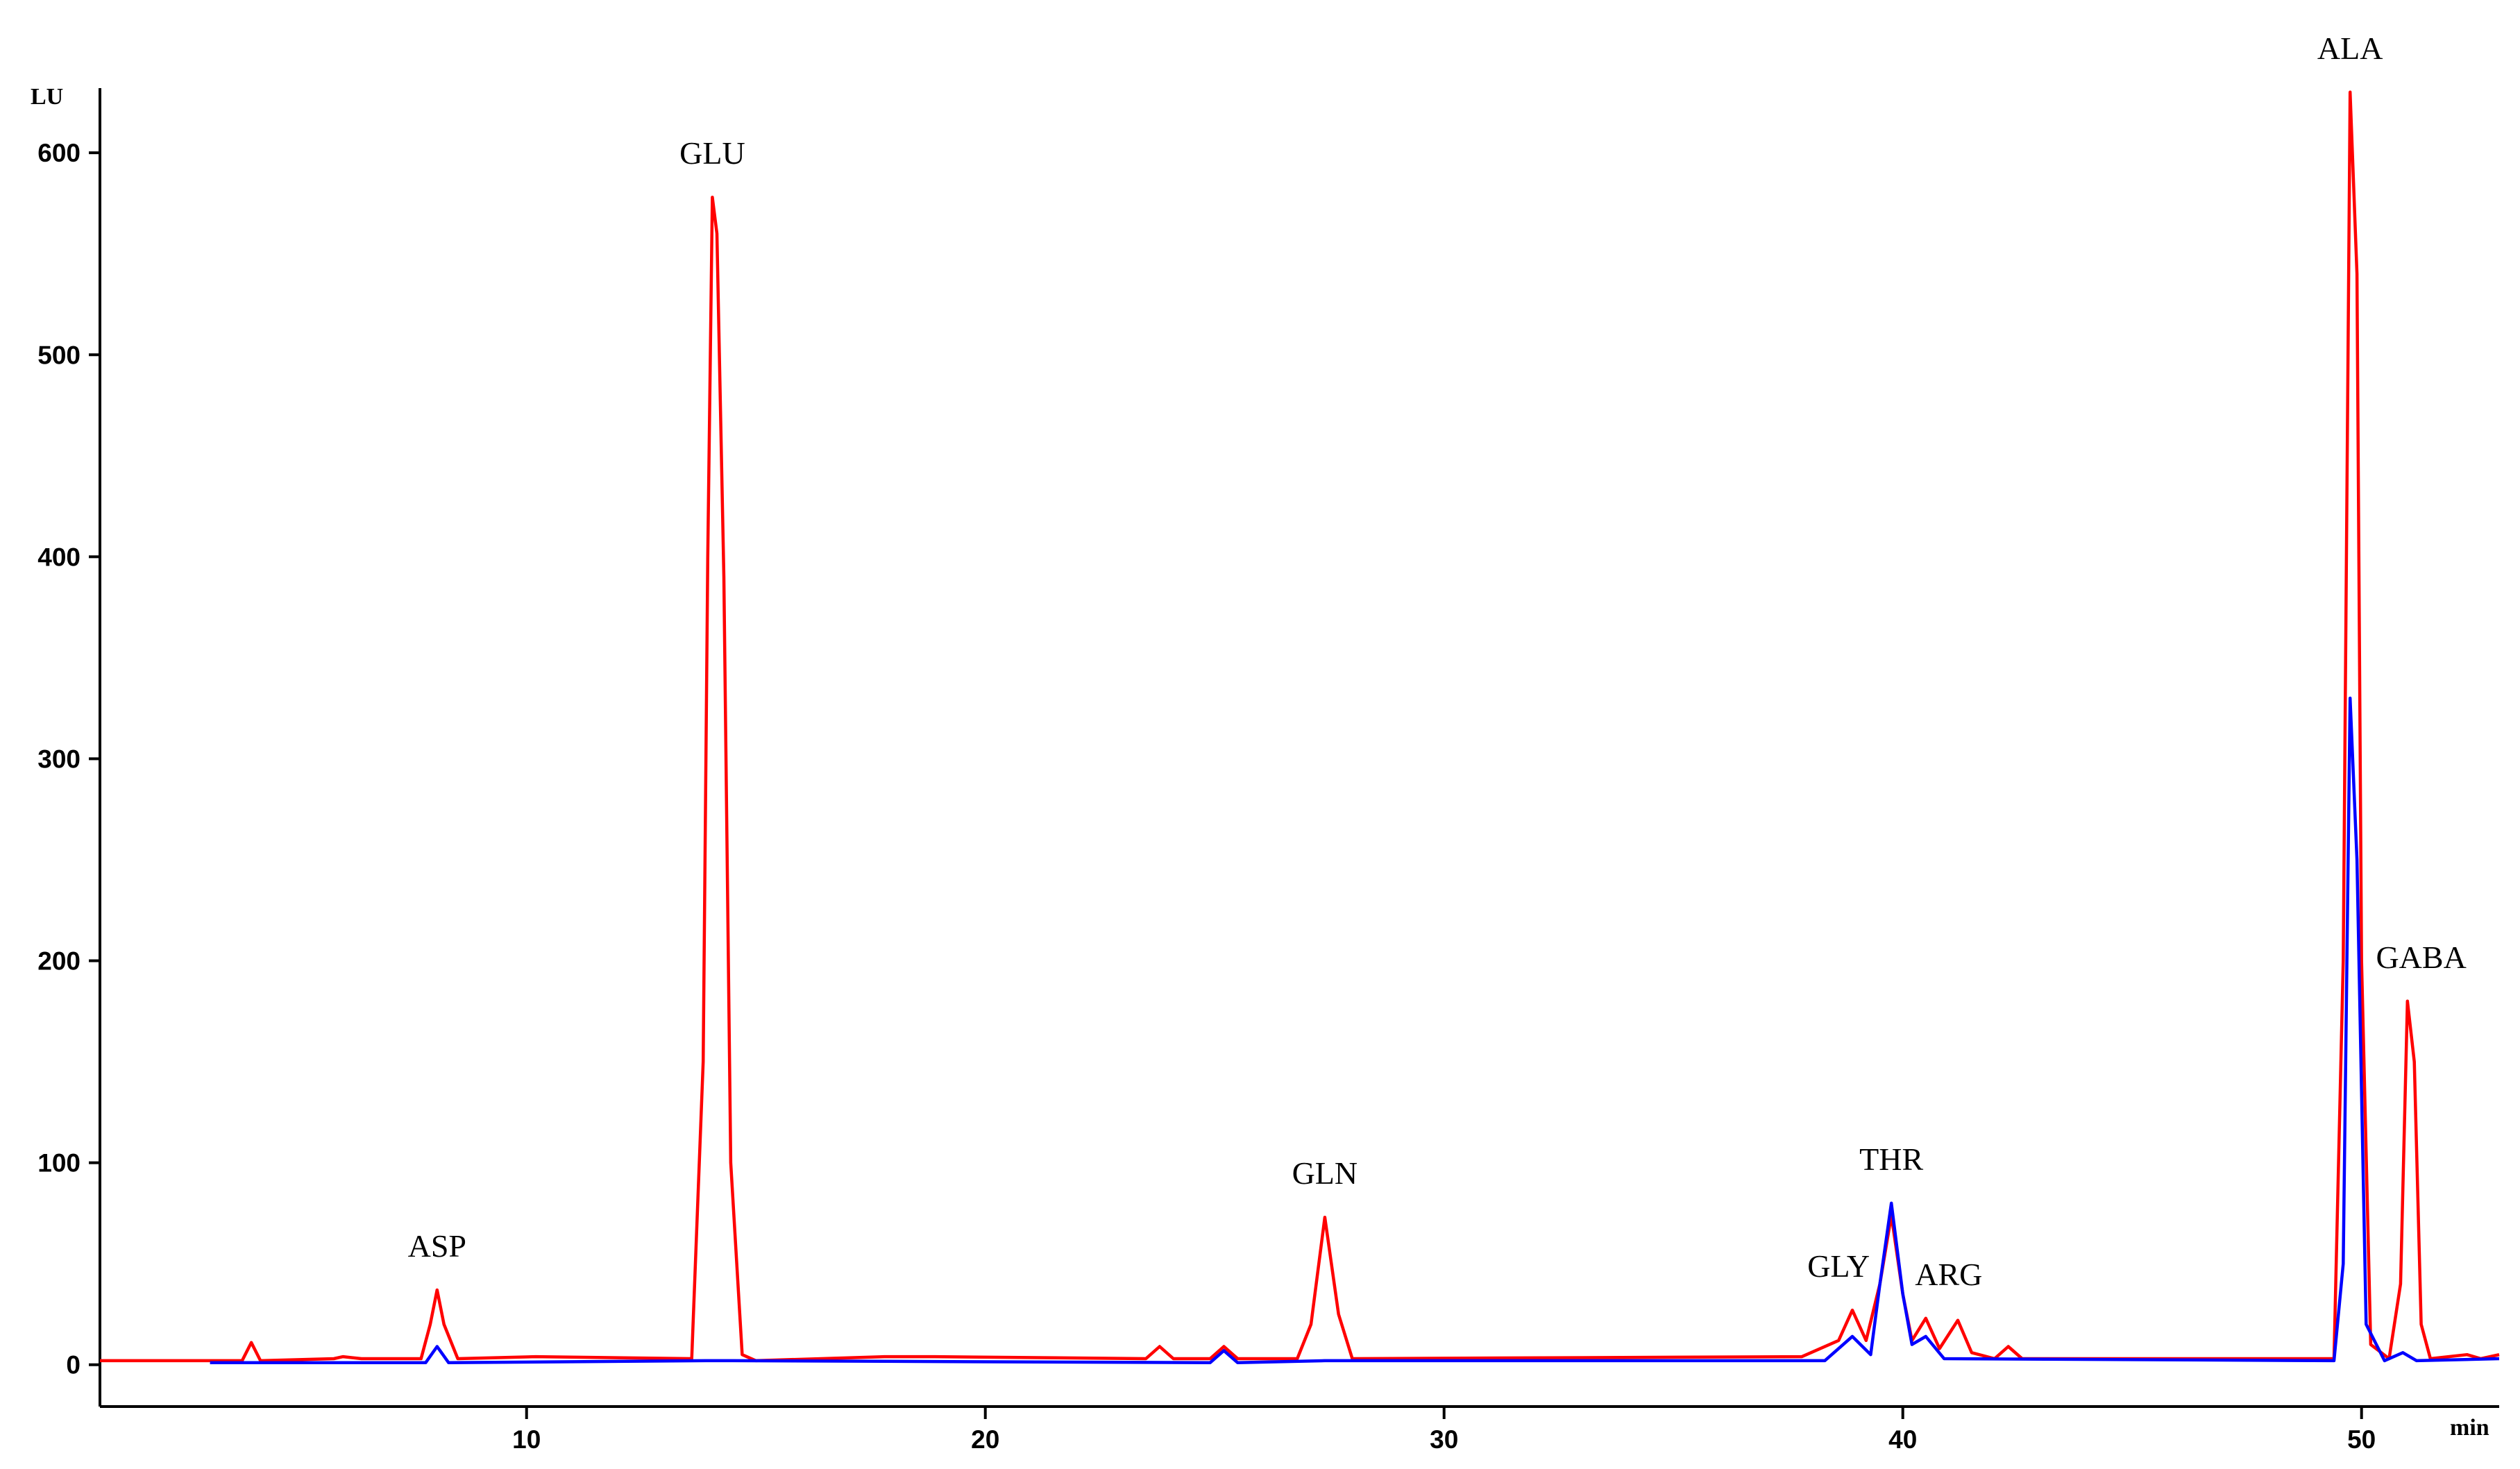 This screenshot has width=2520, height=1469. I want to click on y-tick-label: 500, so click(59, 355).